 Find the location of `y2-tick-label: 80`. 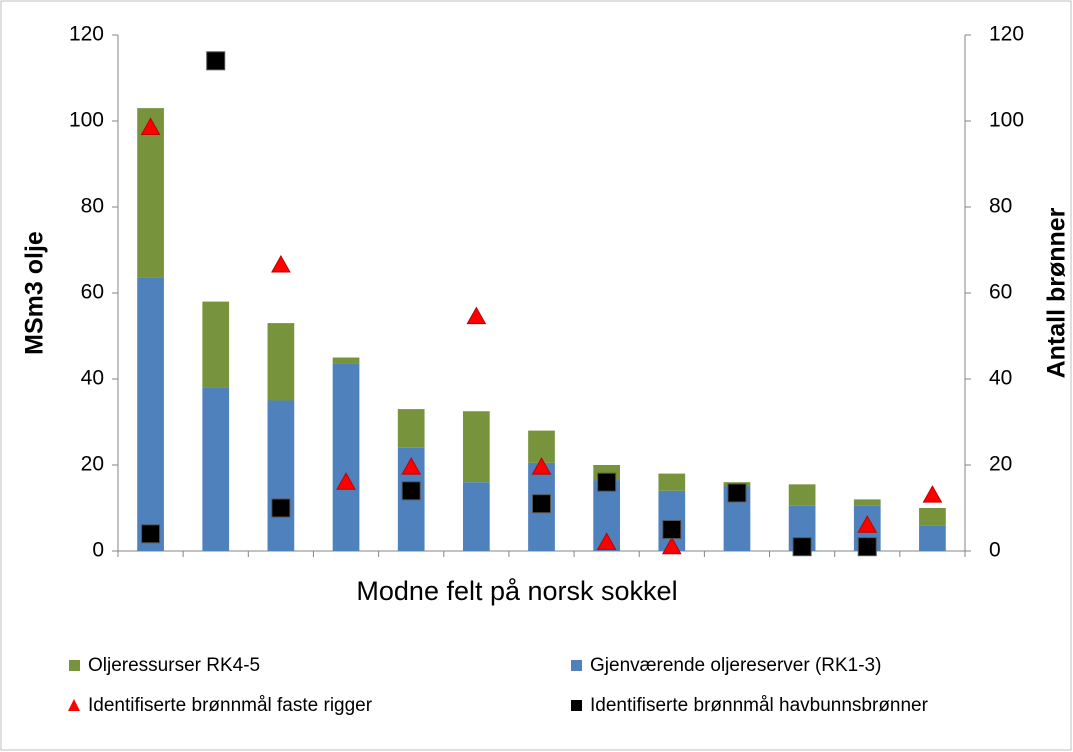

y2-tick-label: 80 is located at coordinates (1000, 206).